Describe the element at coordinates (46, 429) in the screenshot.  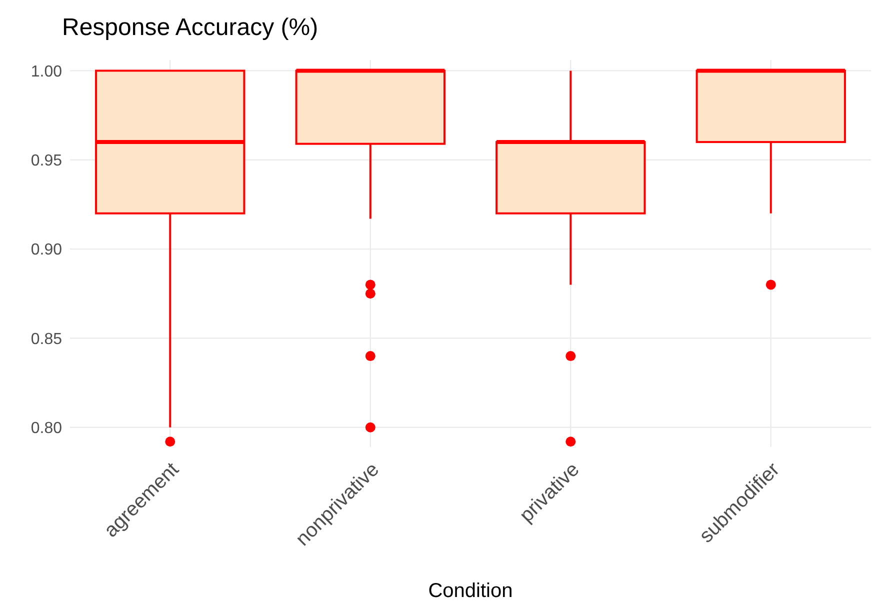
I see `y-tick-label: 0.80` at that location.